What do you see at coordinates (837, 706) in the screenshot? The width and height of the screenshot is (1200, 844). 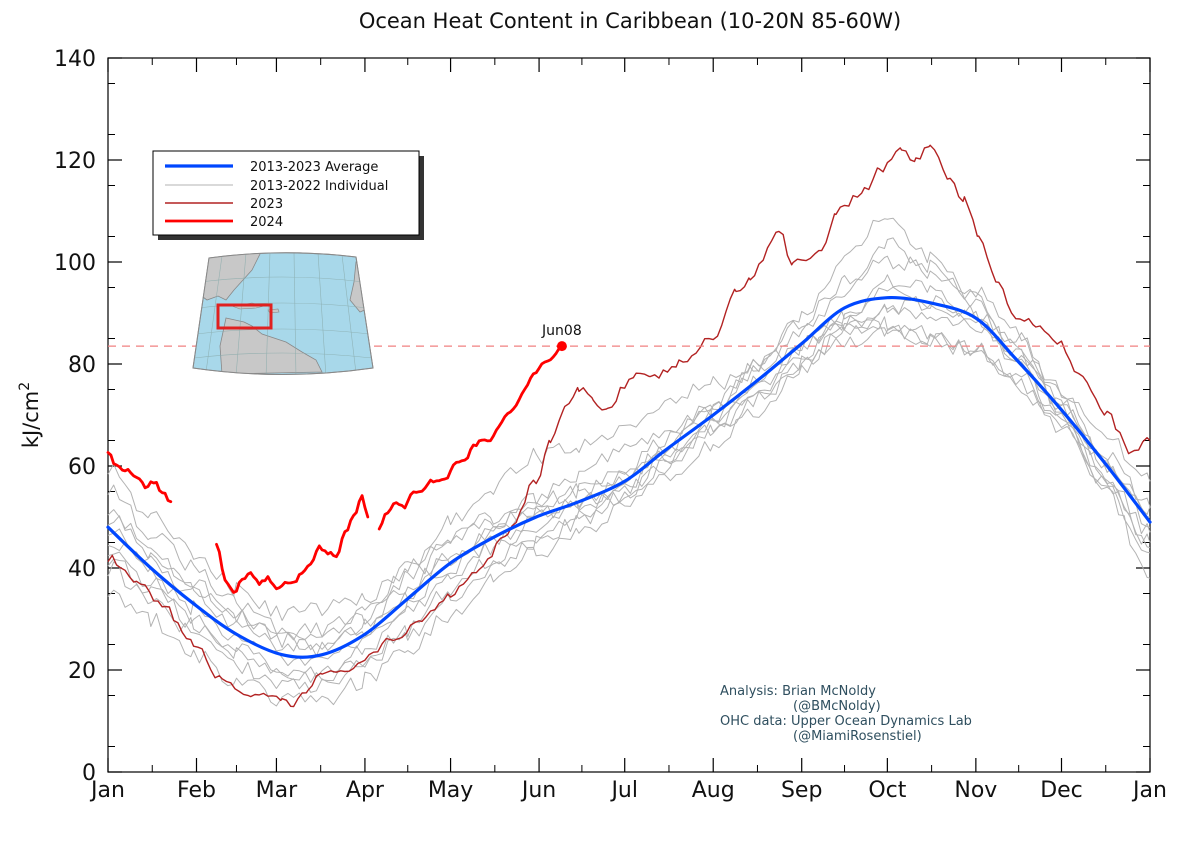 I see `credit-analysis-handle: (@BMcNoldy)` at bounding box center [837, 706].